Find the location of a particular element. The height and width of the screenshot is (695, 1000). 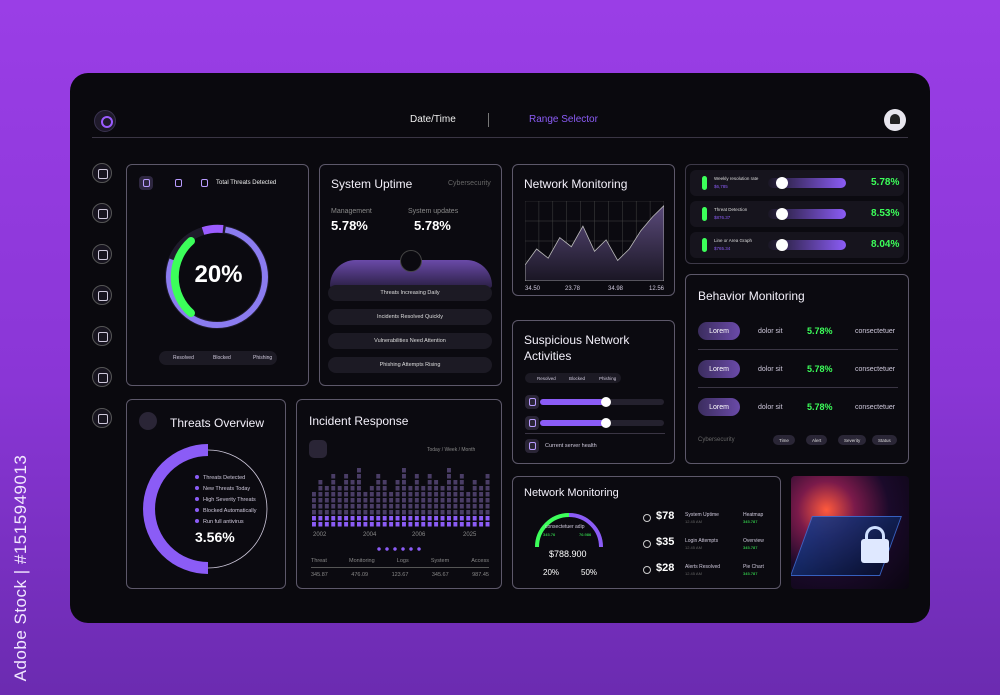

tag-alert: Alert is located at coordinates (817, 440).